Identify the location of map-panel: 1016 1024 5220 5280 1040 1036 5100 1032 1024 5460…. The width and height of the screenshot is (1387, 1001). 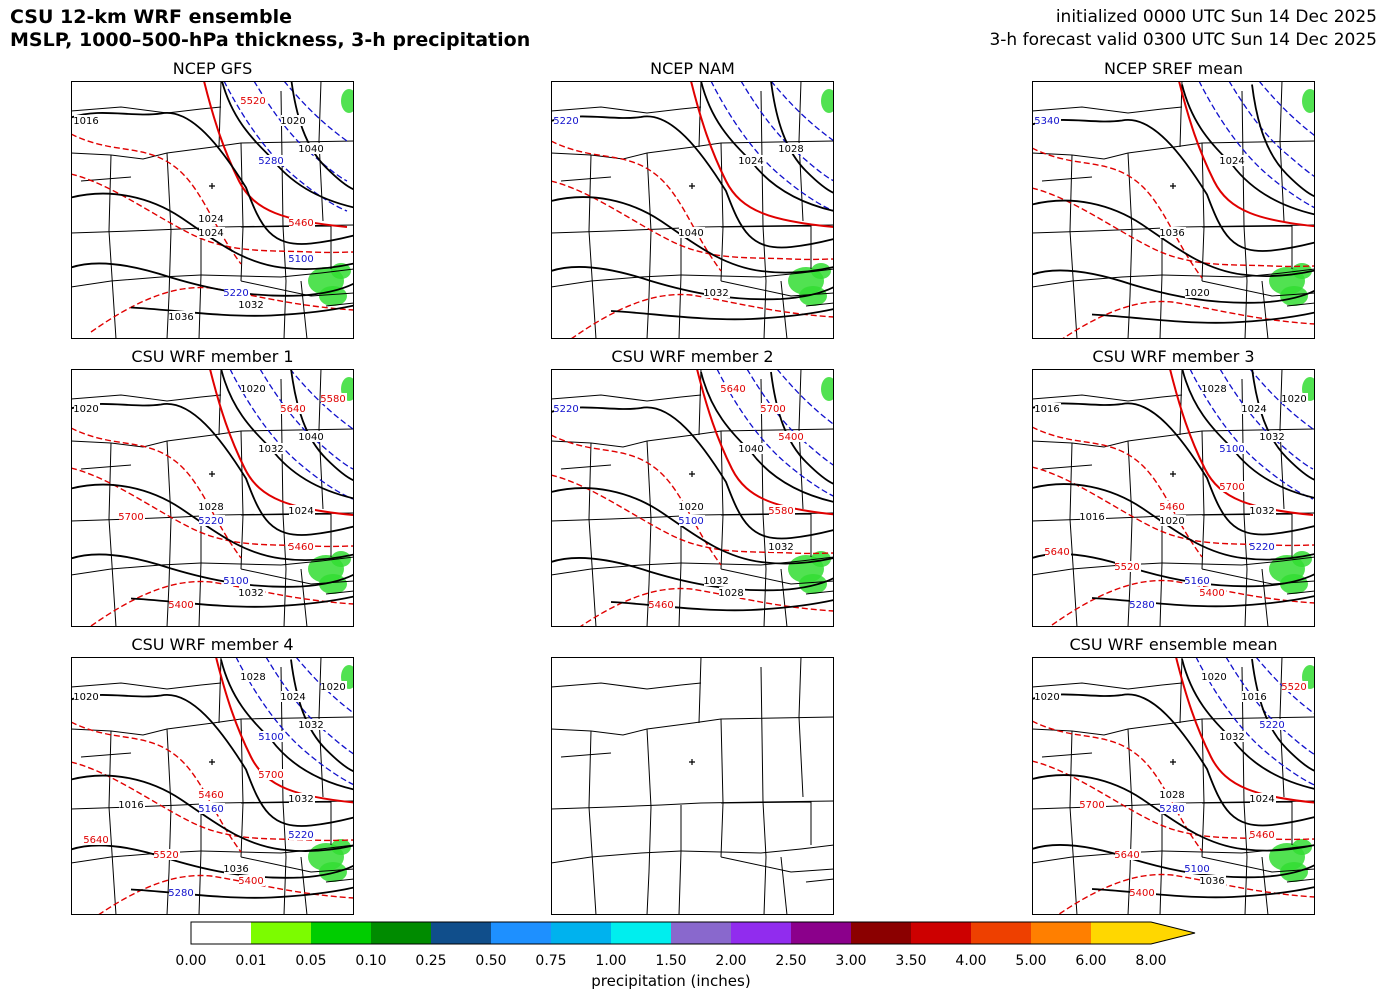
(212, 210).